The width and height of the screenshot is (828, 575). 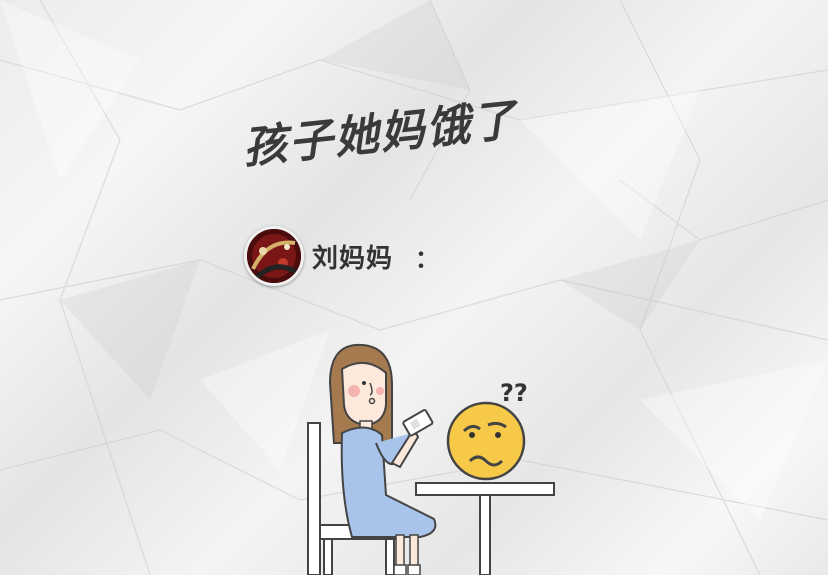 I want to click on speaker-name: 刘妈妈, so click(x=353, y=258).